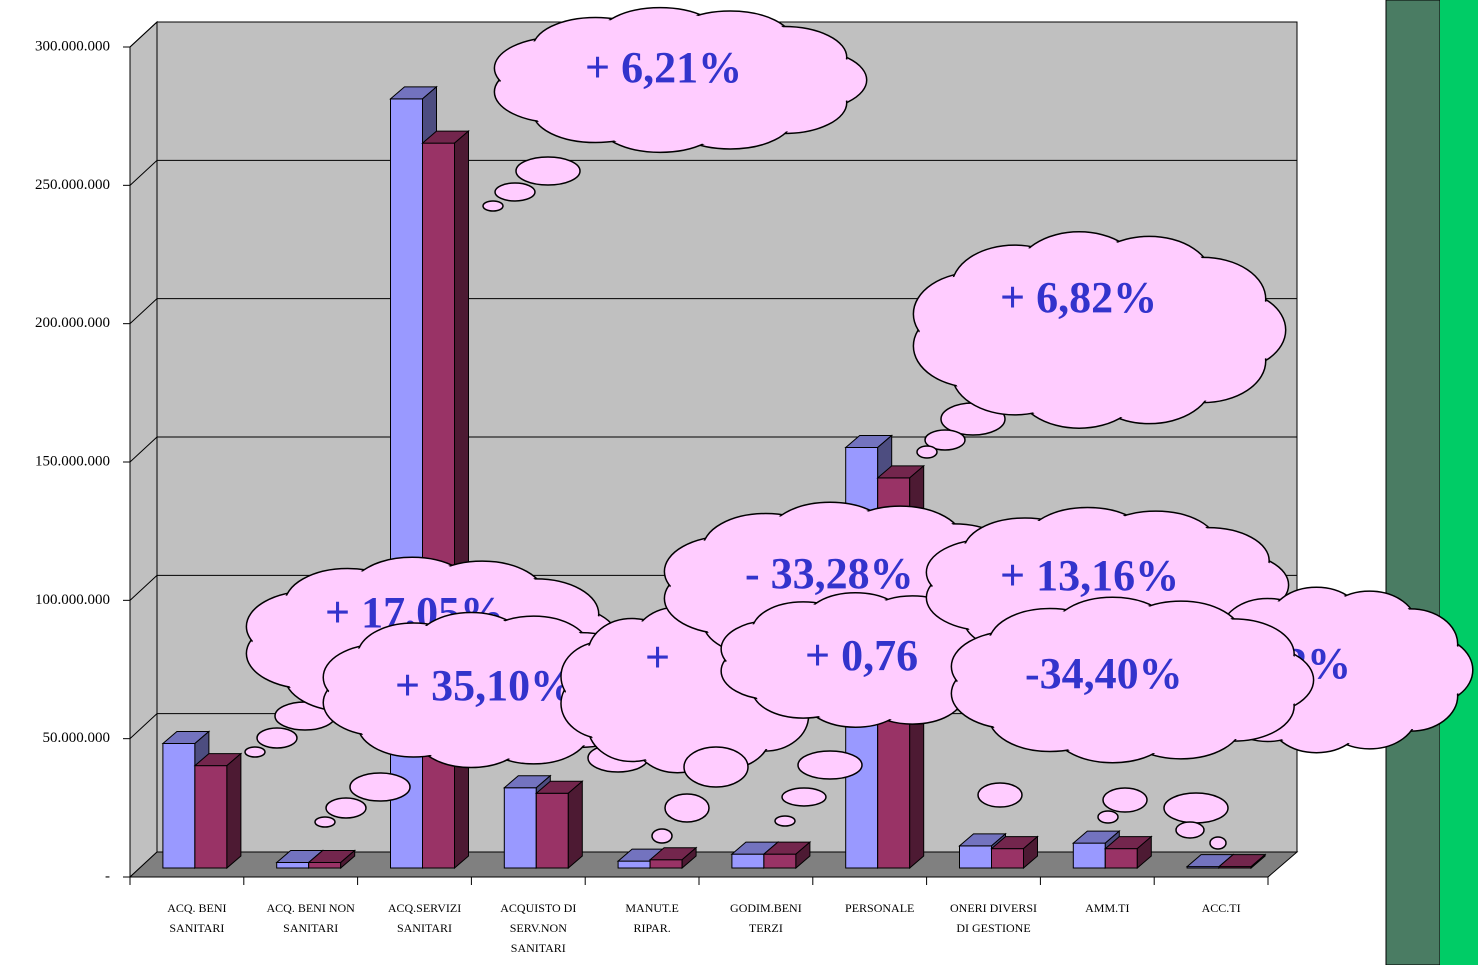 Image resolution: width=1478 pixels, height=965 pixels. What do you see at coordinates (72, 46) in the screenshot?
I see `y-tick-label: 300.000.000` at bounding box center [72, 46].